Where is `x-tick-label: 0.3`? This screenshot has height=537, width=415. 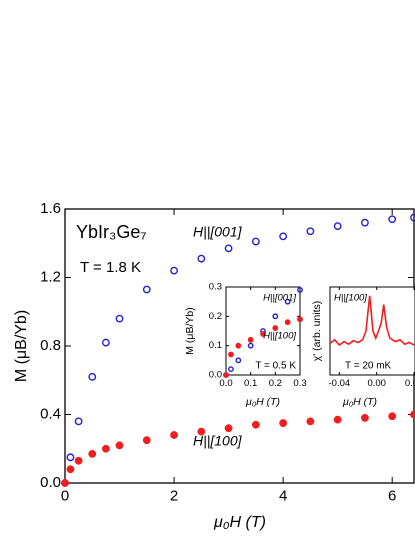 x-tick-label: 0.3 is located at coordinates (299, 383).